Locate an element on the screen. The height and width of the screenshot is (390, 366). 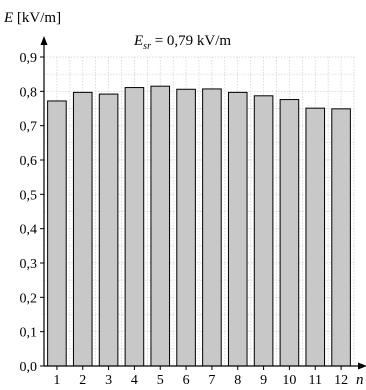
x-tick-label: 7 is located at coordinates (211, 380).